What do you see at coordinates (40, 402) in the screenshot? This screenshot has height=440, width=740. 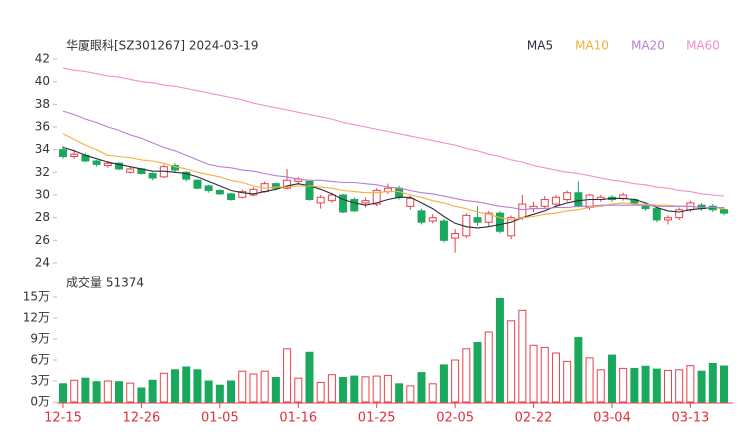 I see `y-tick-label: 0万` at bounding box center [40, 402].